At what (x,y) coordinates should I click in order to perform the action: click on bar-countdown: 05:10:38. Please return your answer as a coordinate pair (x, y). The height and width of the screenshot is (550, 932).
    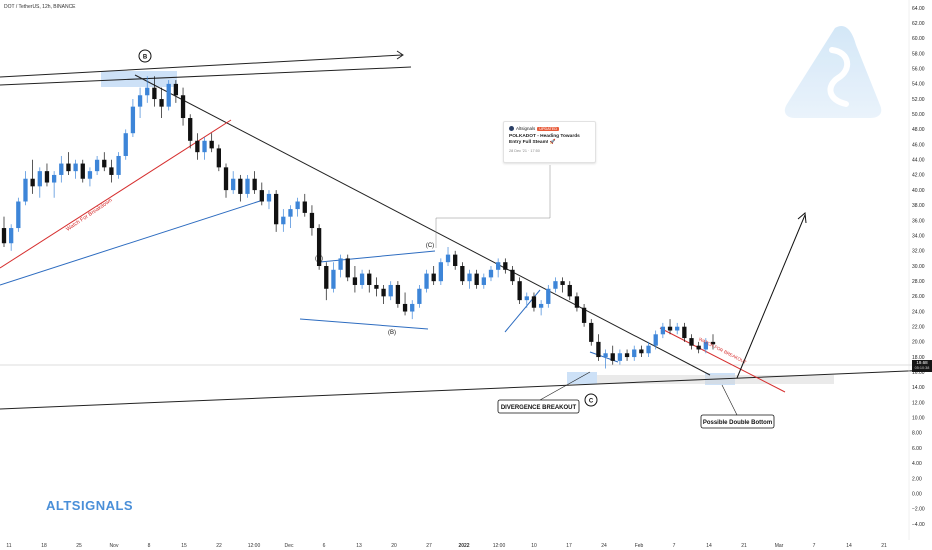
    Looking at the image, I should click on (922, 367).